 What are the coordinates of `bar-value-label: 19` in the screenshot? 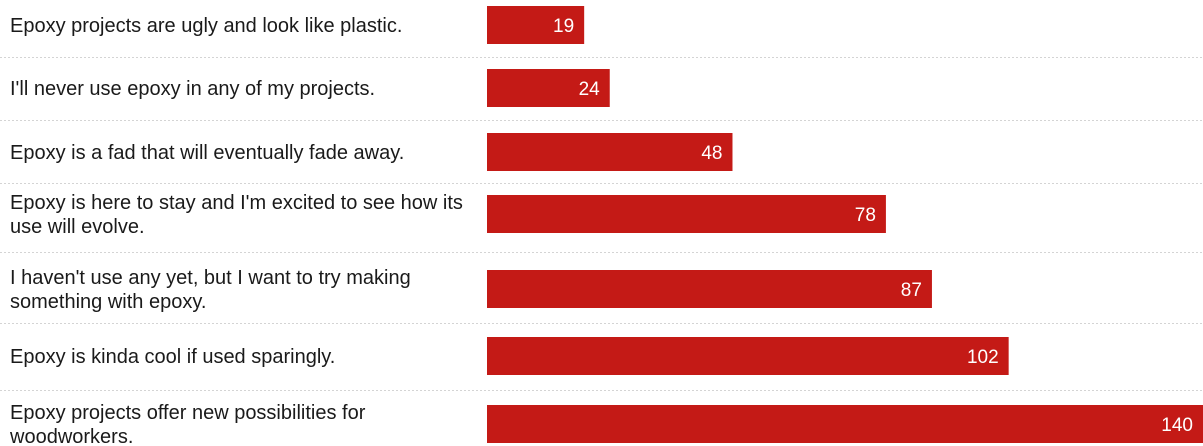 It's located at (563, 26).